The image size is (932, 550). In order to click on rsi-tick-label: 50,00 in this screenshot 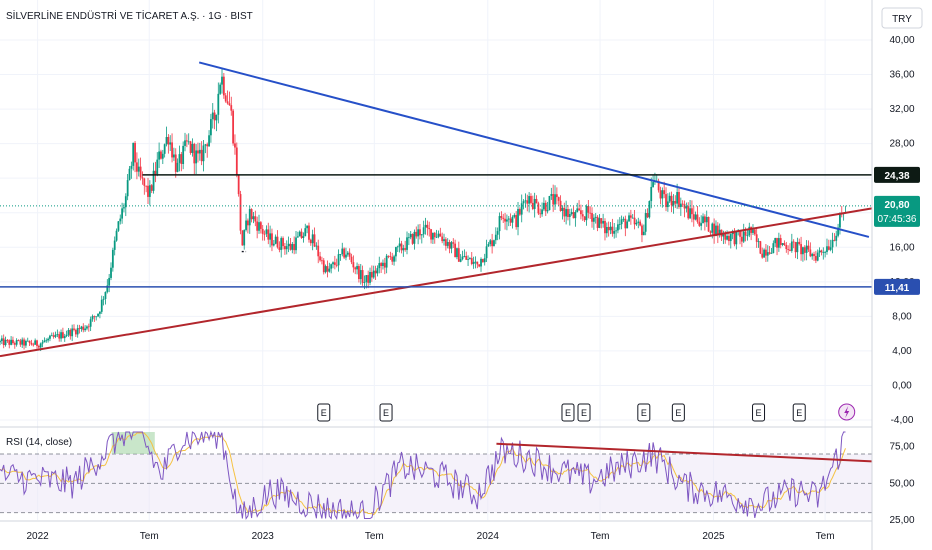, I will do `click(901, 483)`.